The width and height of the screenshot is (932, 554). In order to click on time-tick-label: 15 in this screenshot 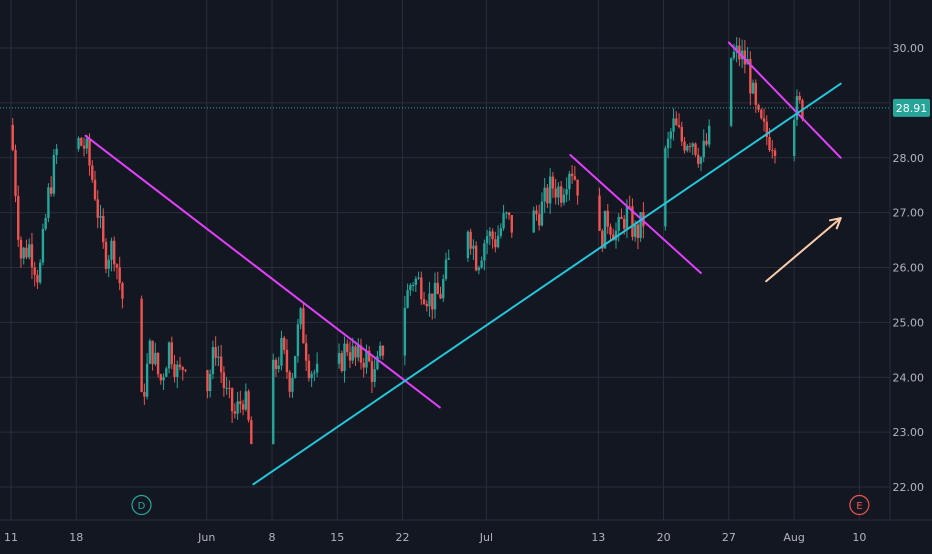, I will do `click(337, 537)`.